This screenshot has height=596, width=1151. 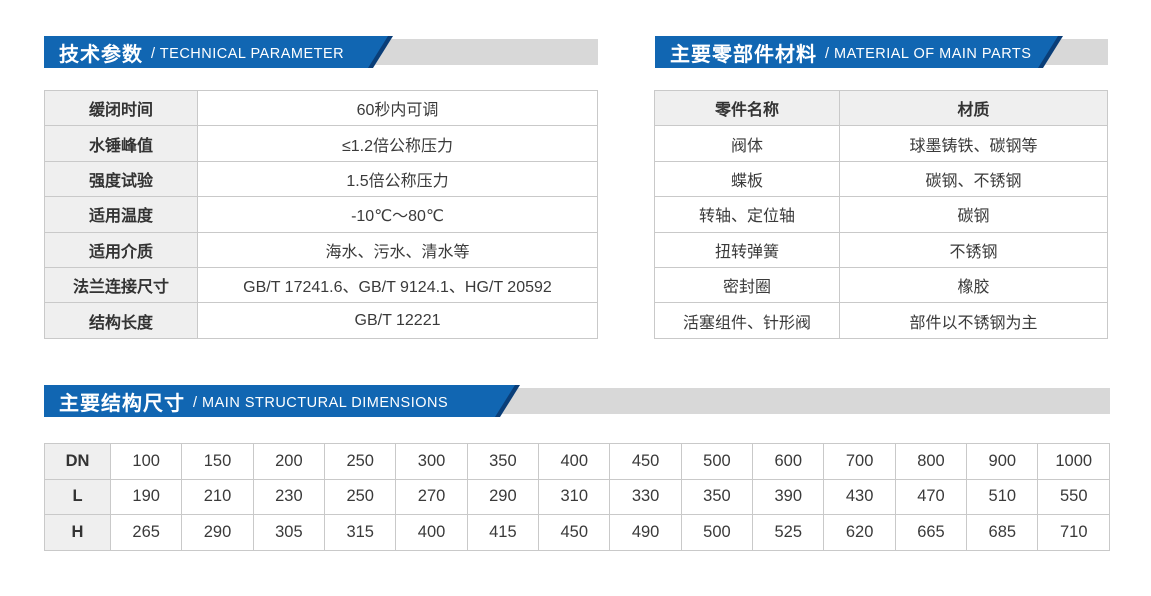 I want to click on dimension-value: 900, so click(x=1002, y=461).